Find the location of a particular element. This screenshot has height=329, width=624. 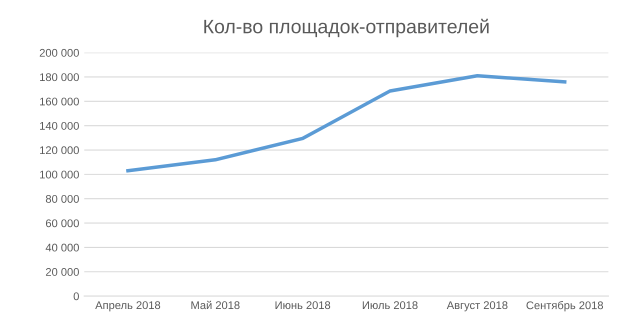

x-tick-label: Май 2018 is located at coordinates (215, 305).